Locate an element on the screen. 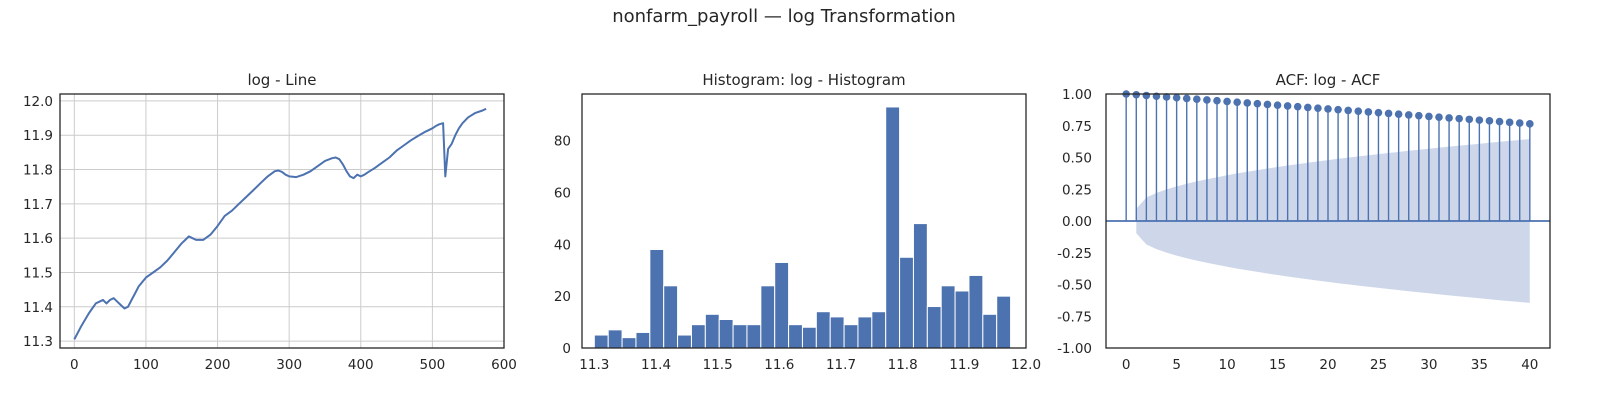 Image resolution: width=1600 pixels, height=400 pixels. histogram-x-tick-label: 11.4 is located at coordinates (656, 365).